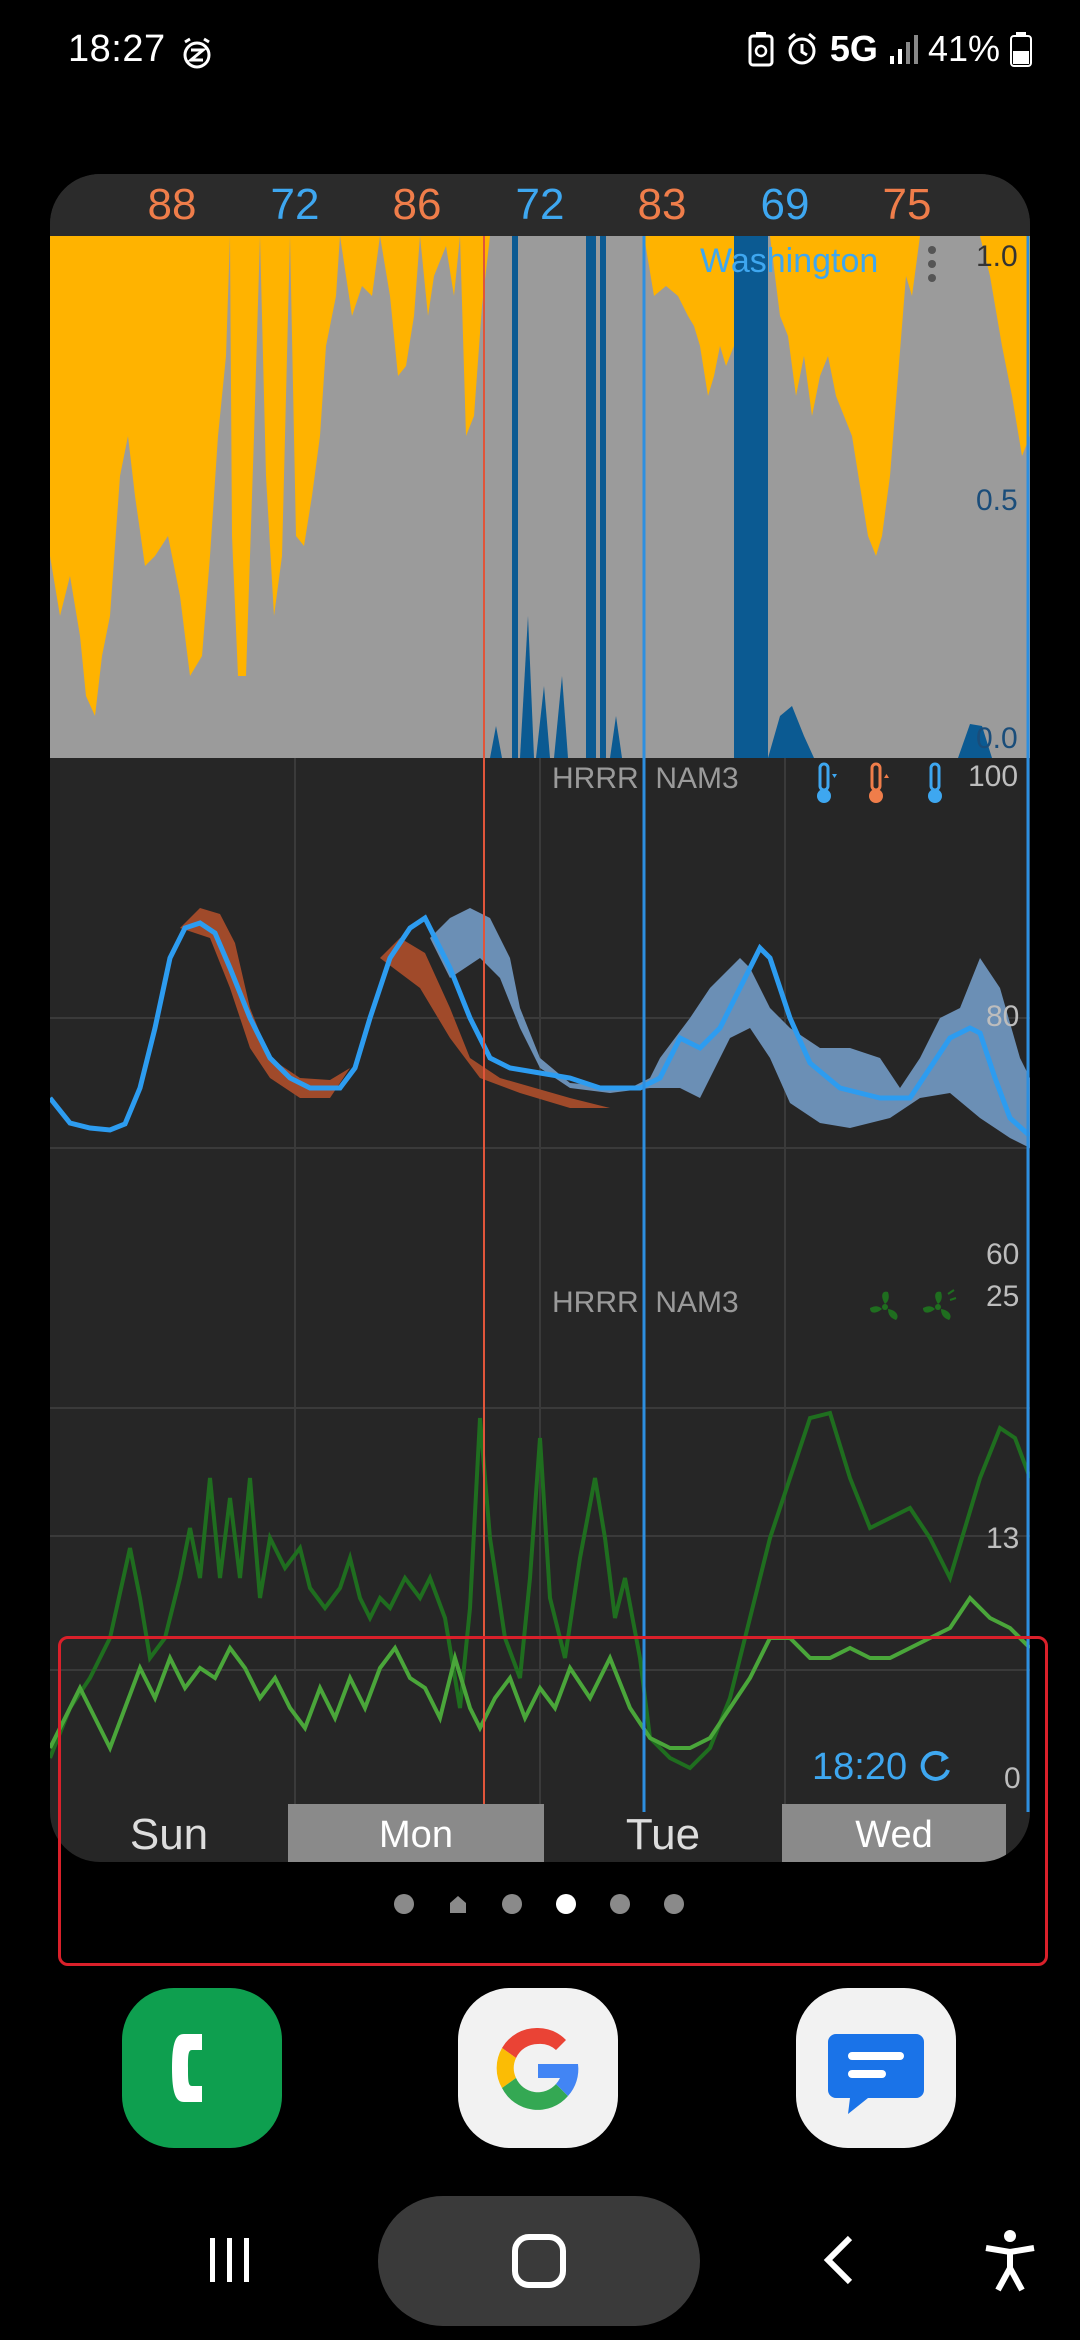  Describe the element at coordinates (876, 2074) in the screenshot. I see `message-bubble-icon` at that location.